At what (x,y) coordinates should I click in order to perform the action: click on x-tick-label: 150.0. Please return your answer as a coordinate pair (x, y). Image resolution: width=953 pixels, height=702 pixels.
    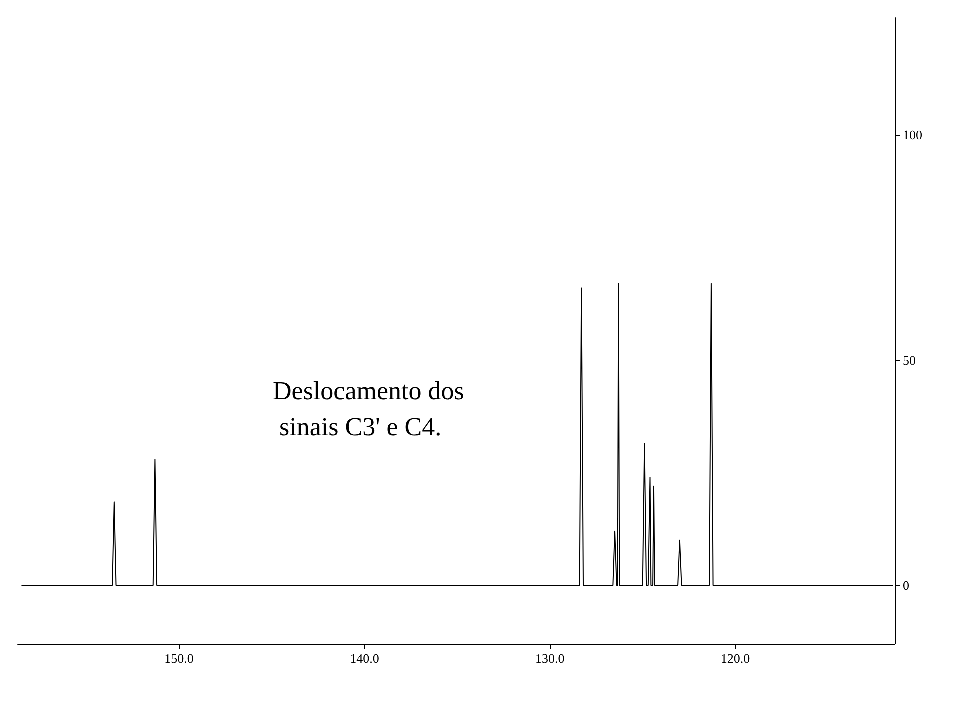
    Looking at the image, I should click on (179, 658).